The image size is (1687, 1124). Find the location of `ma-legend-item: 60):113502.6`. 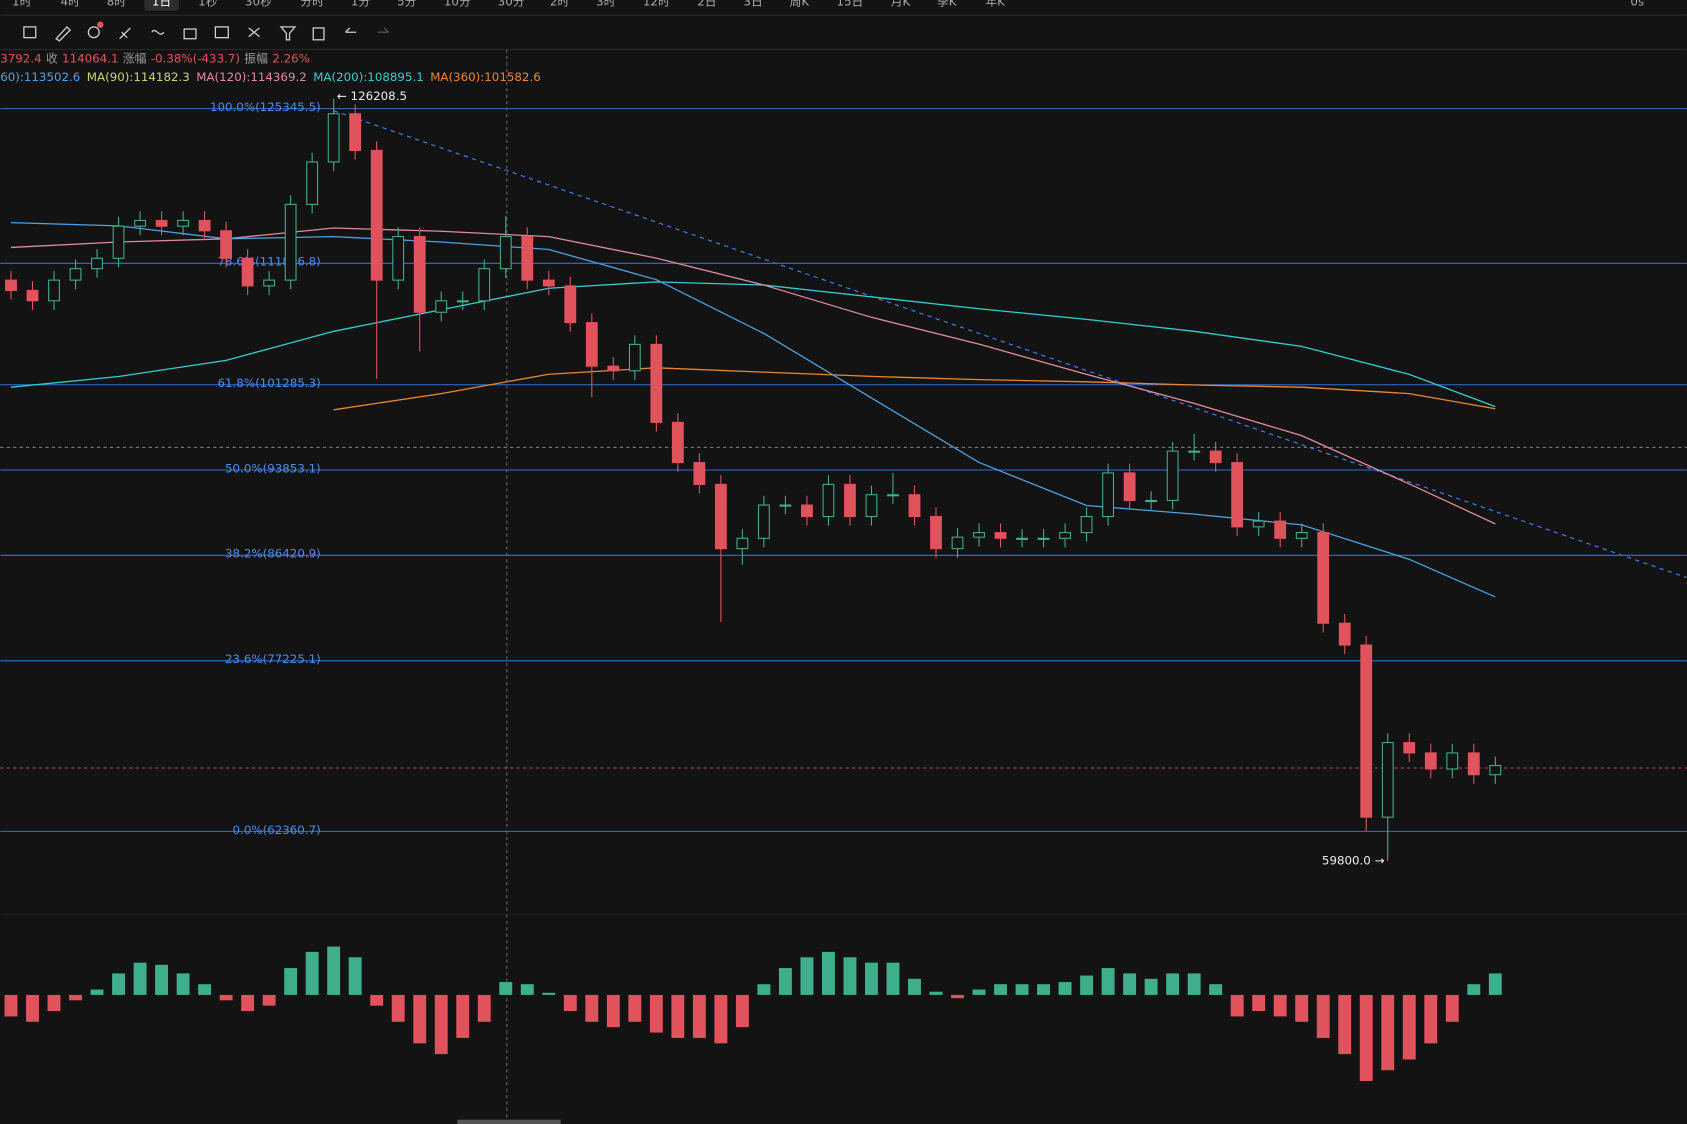

ma-legend-item: 60):113502.6 is located at coordinates (40, 77).